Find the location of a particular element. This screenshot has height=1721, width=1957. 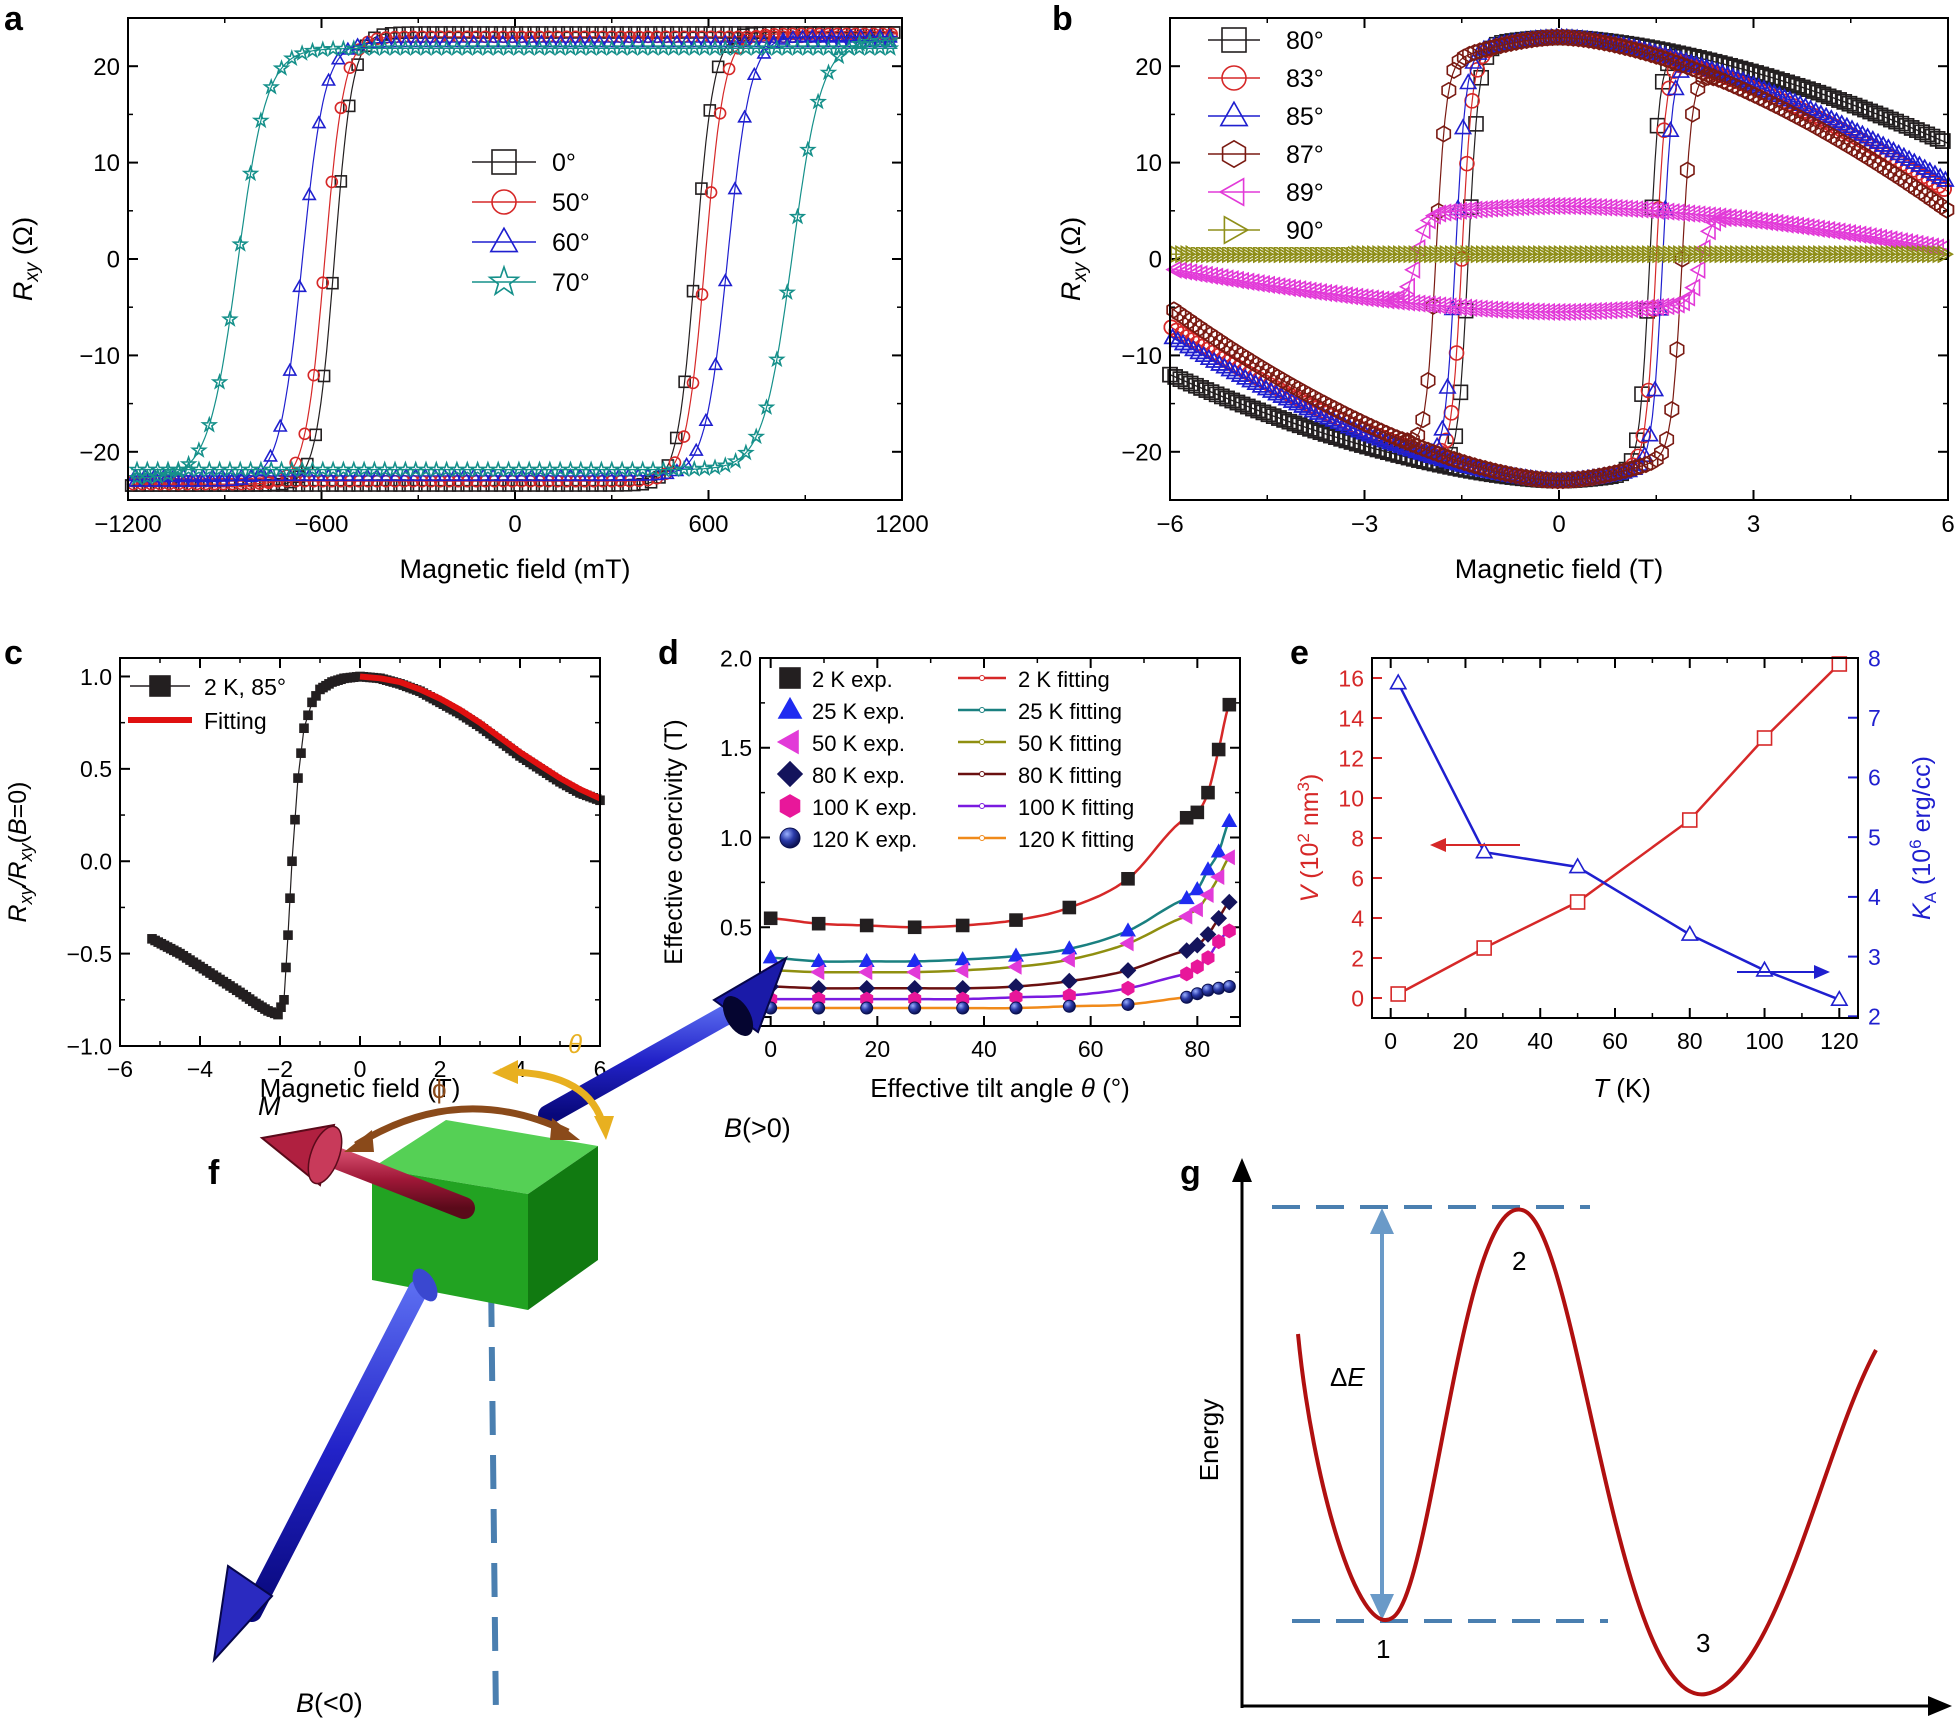

schematic-f: M ϕ θ B(>0) B(<0) is located at coordinates (501, 1338).